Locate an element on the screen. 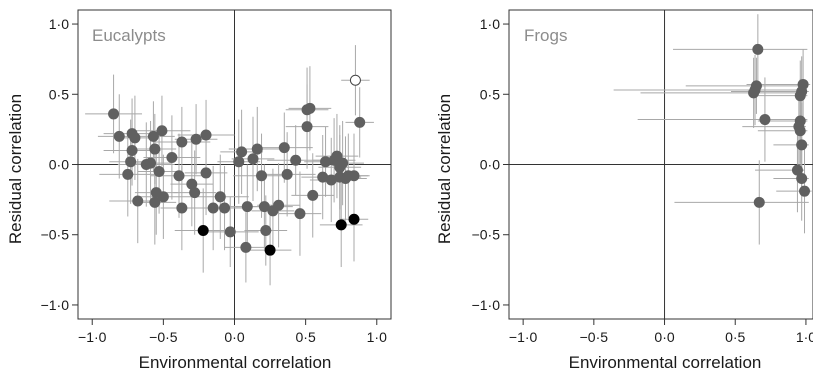  panel-title: Frogs is located at coordinates (545, 35).